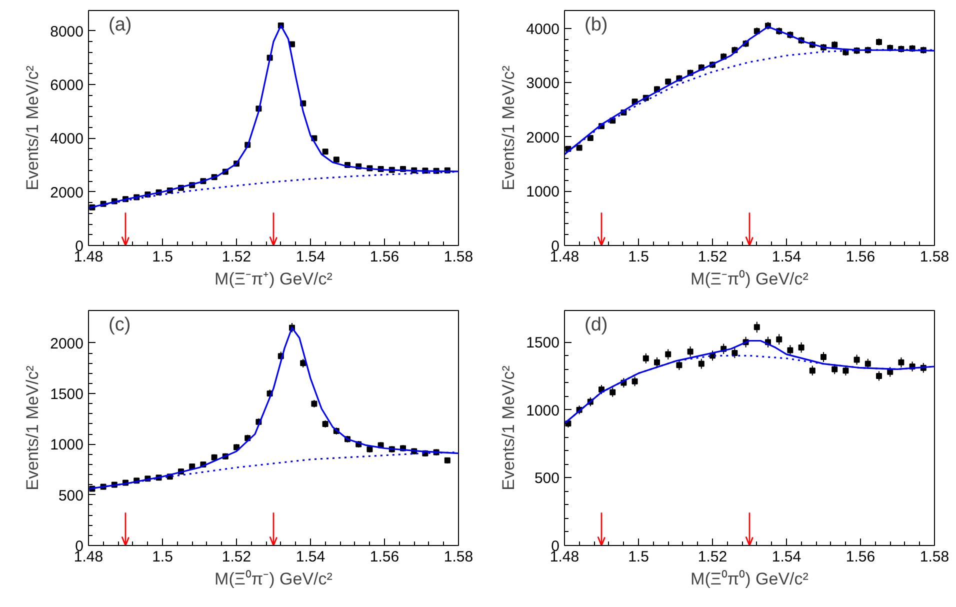 This screenshot has height=607, width=956. I want to click on y-tick-label: 8000, so click(67, 31).